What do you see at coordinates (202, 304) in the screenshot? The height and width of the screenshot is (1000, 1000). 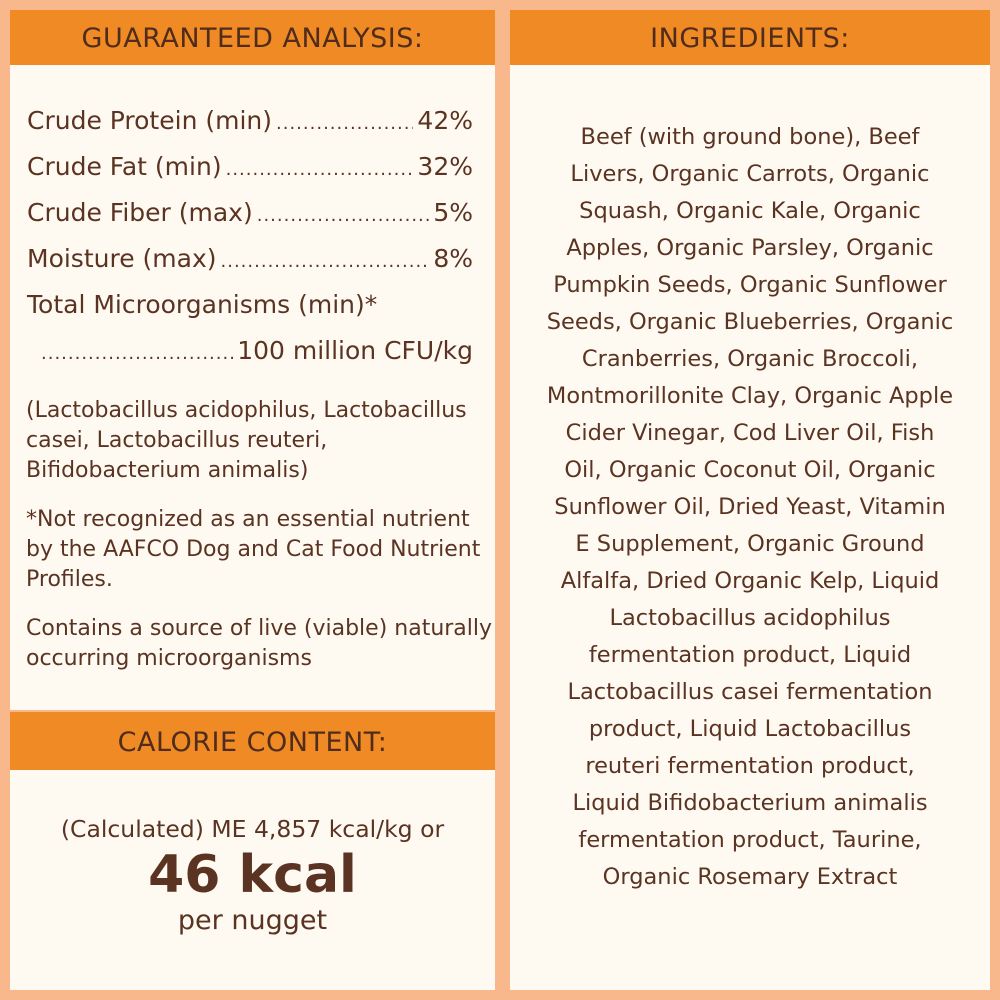 I see `row-label: Total Microorganisms (min)*` at bounding box center [202, 304].